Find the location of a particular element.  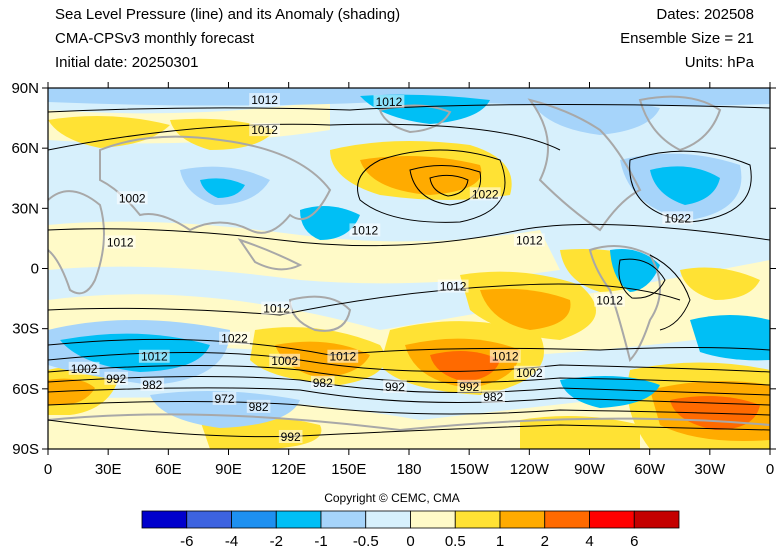

lon-label: 90W is located at coordinates (590, 469).